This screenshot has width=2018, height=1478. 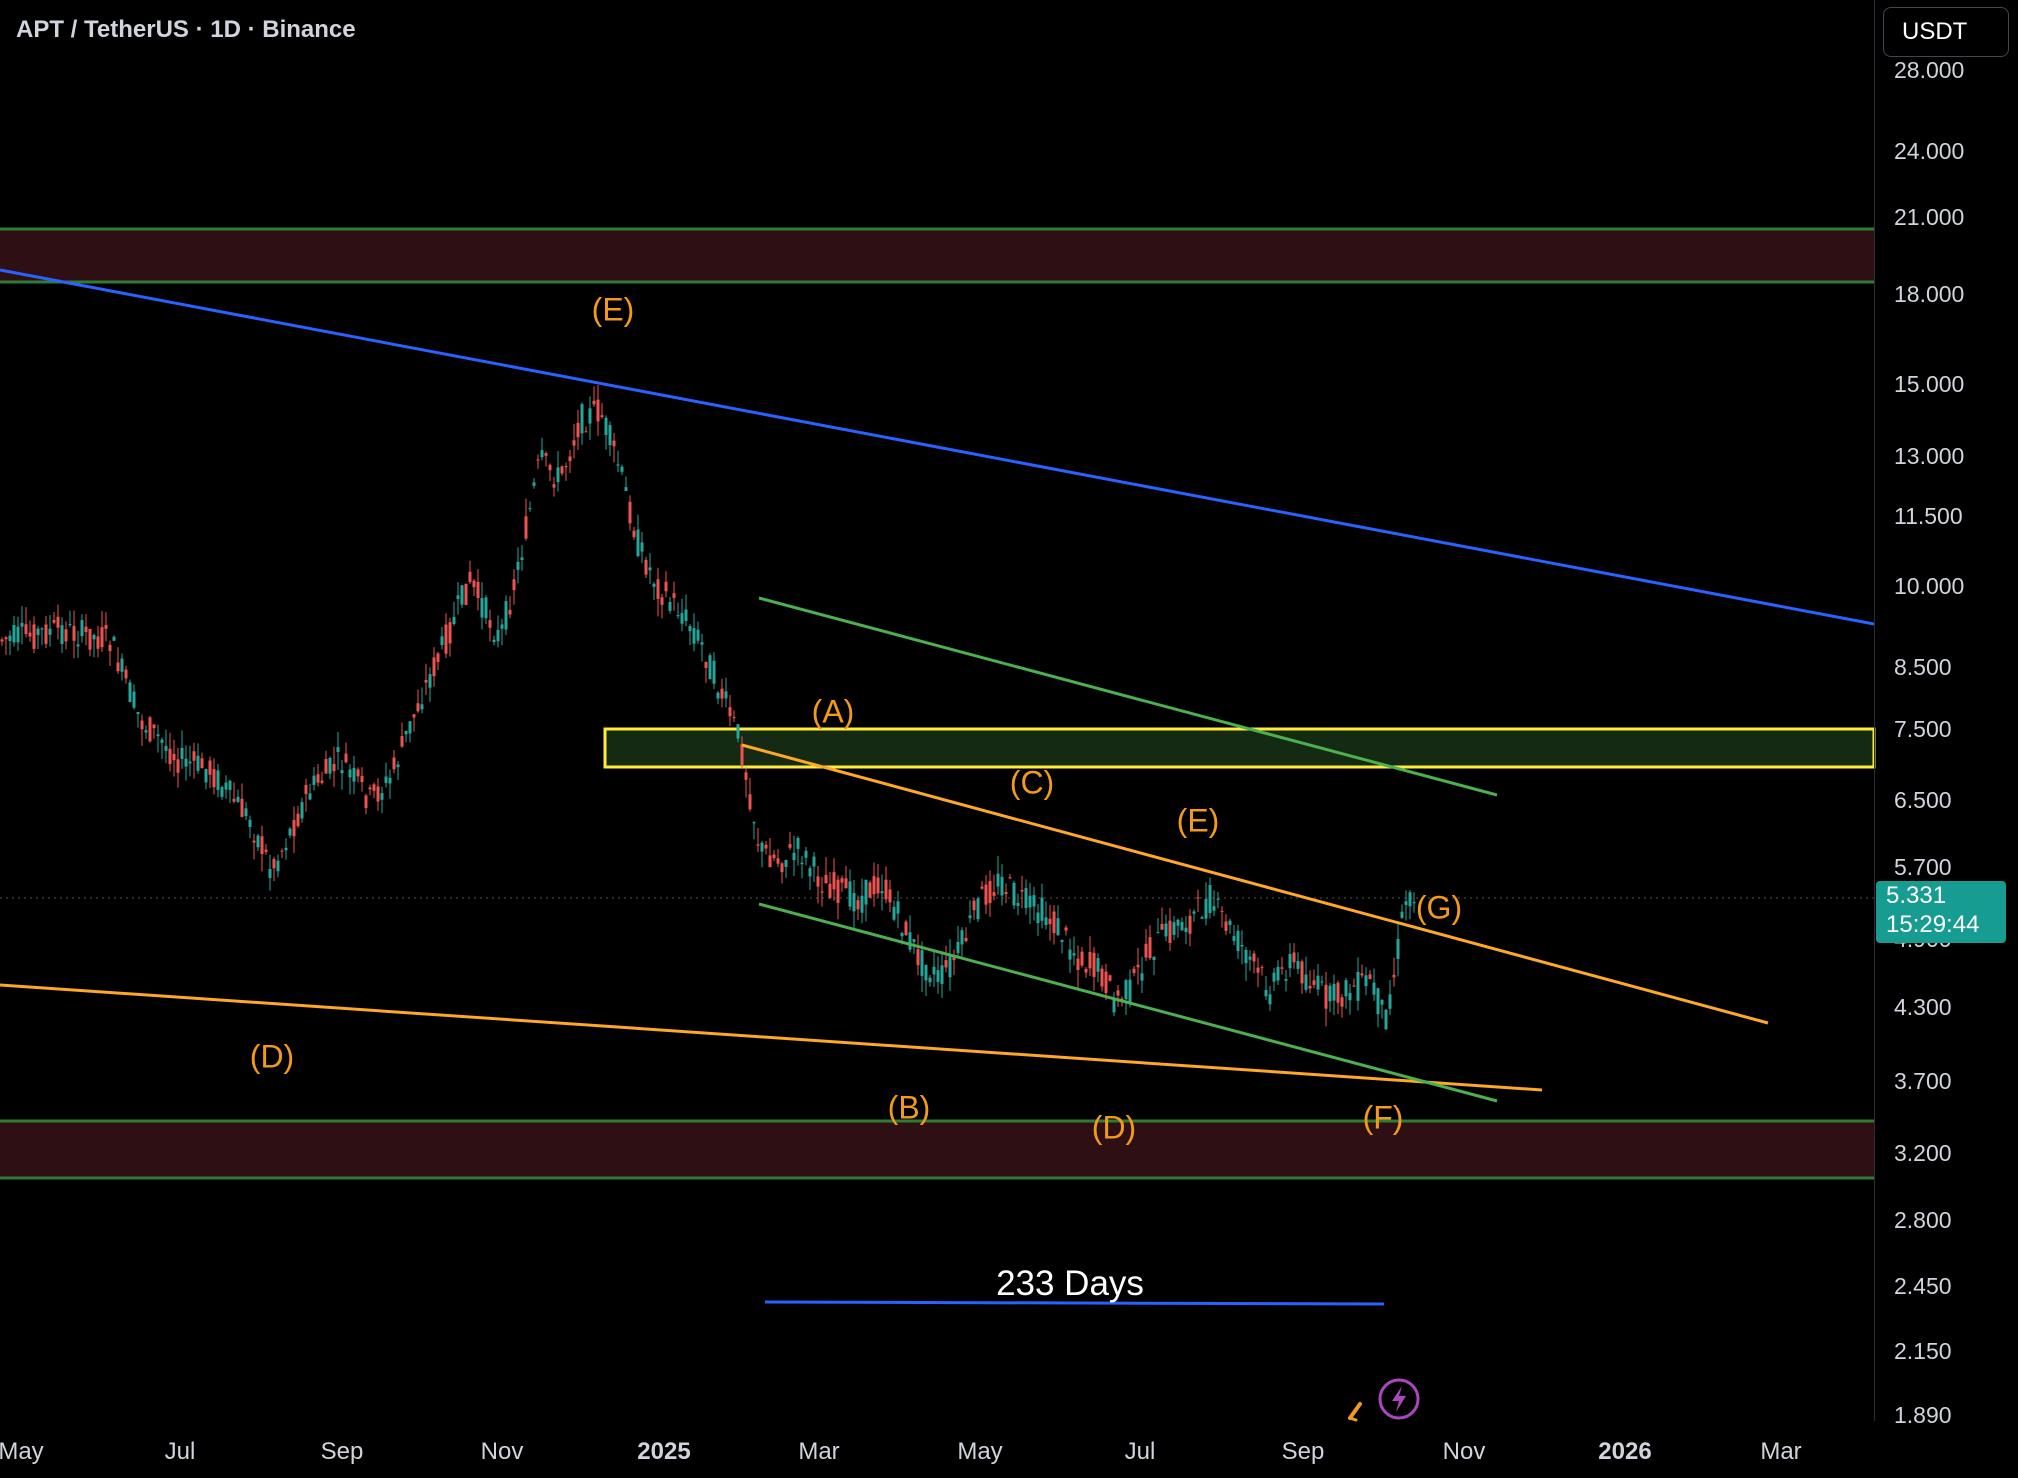 I want to click on wave-label-a: (A), so click(x=833, y=711).